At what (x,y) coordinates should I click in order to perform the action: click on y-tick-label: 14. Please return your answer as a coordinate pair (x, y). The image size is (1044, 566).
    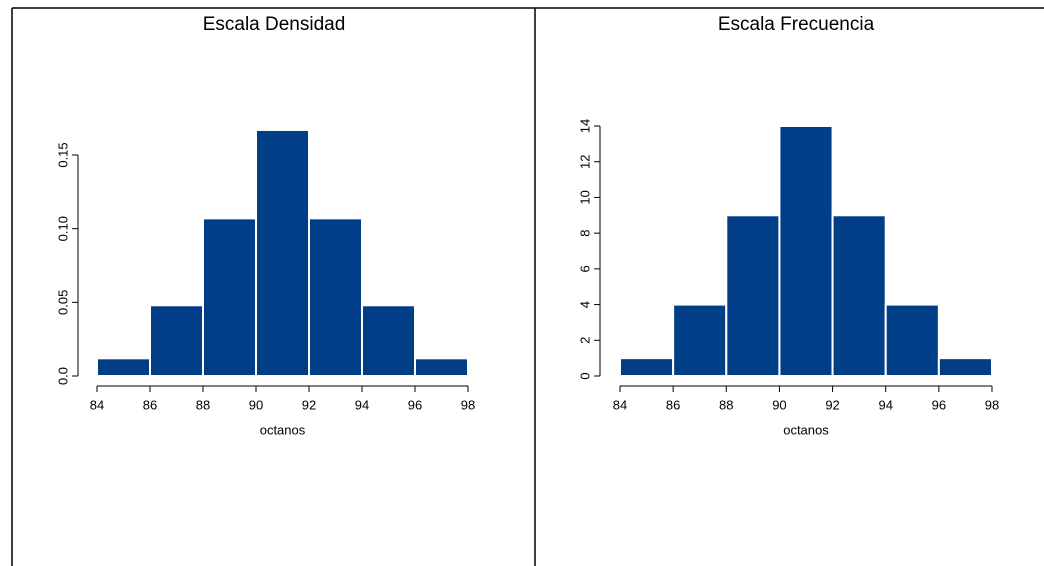
    Looking at the image, I should click on (584, 126).